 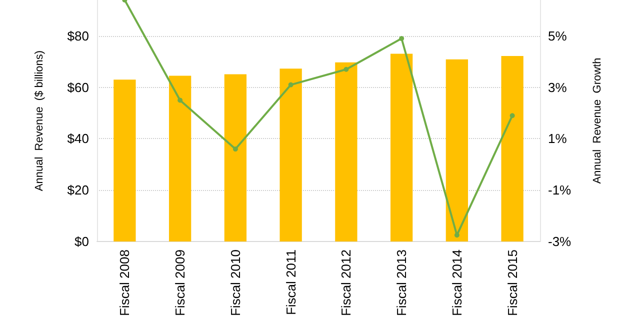 I want to click on y2-tick-label: 3%, so click(x=558, y=87).